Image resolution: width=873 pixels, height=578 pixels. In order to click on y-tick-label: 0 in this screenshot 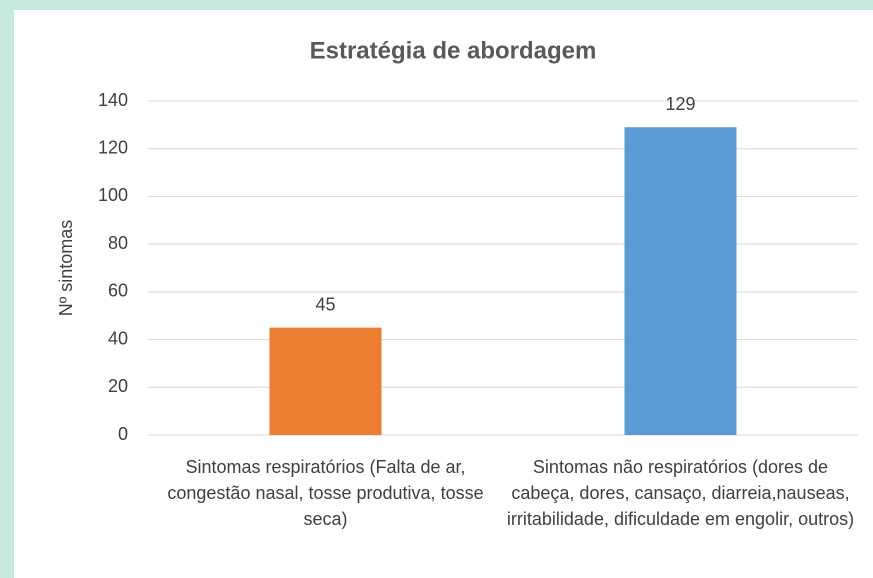, I will do `click(123, 434)`.